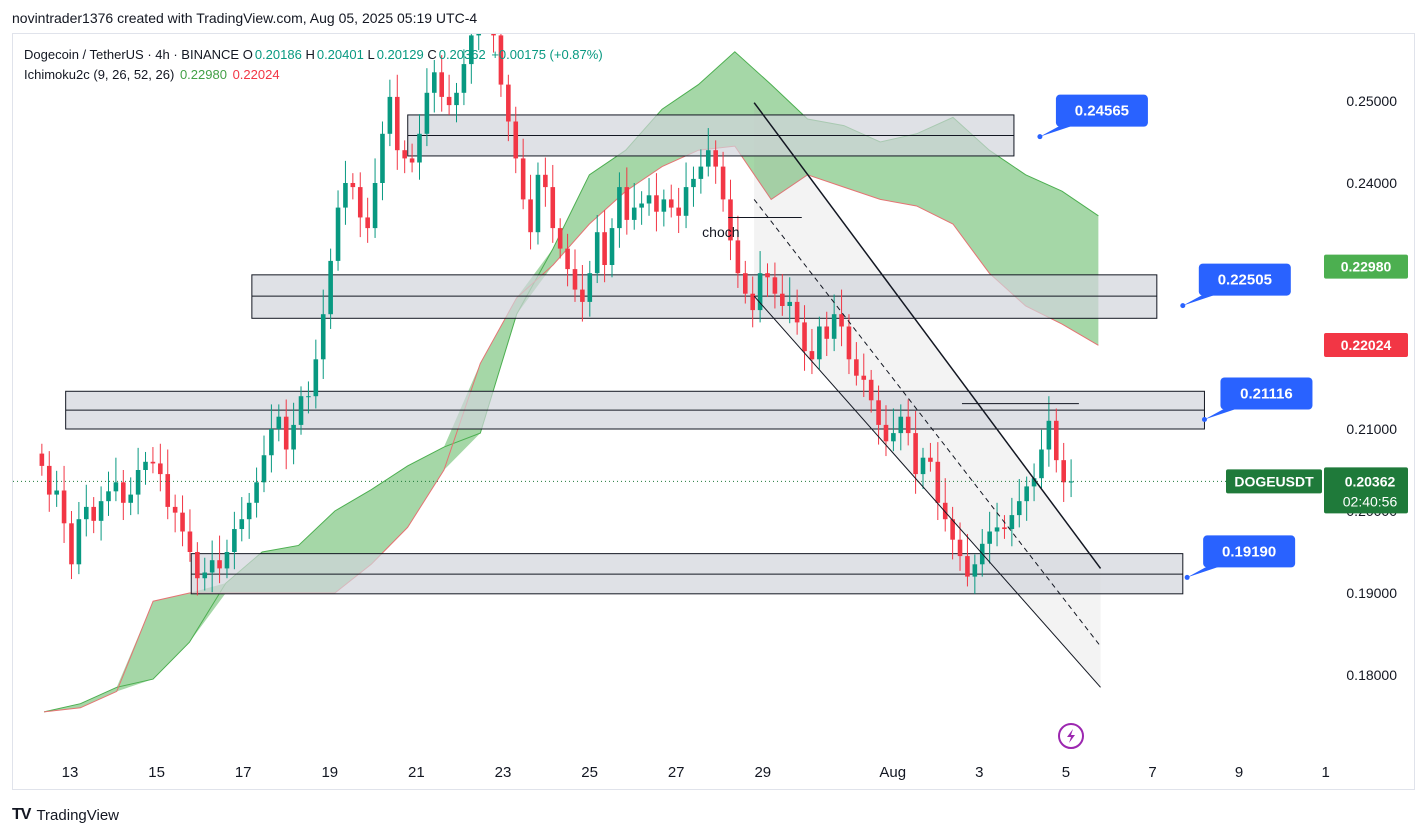  Describe the element at coordinates (310, 54) in the screenshot. I see `legend-high-label: H` at that location.